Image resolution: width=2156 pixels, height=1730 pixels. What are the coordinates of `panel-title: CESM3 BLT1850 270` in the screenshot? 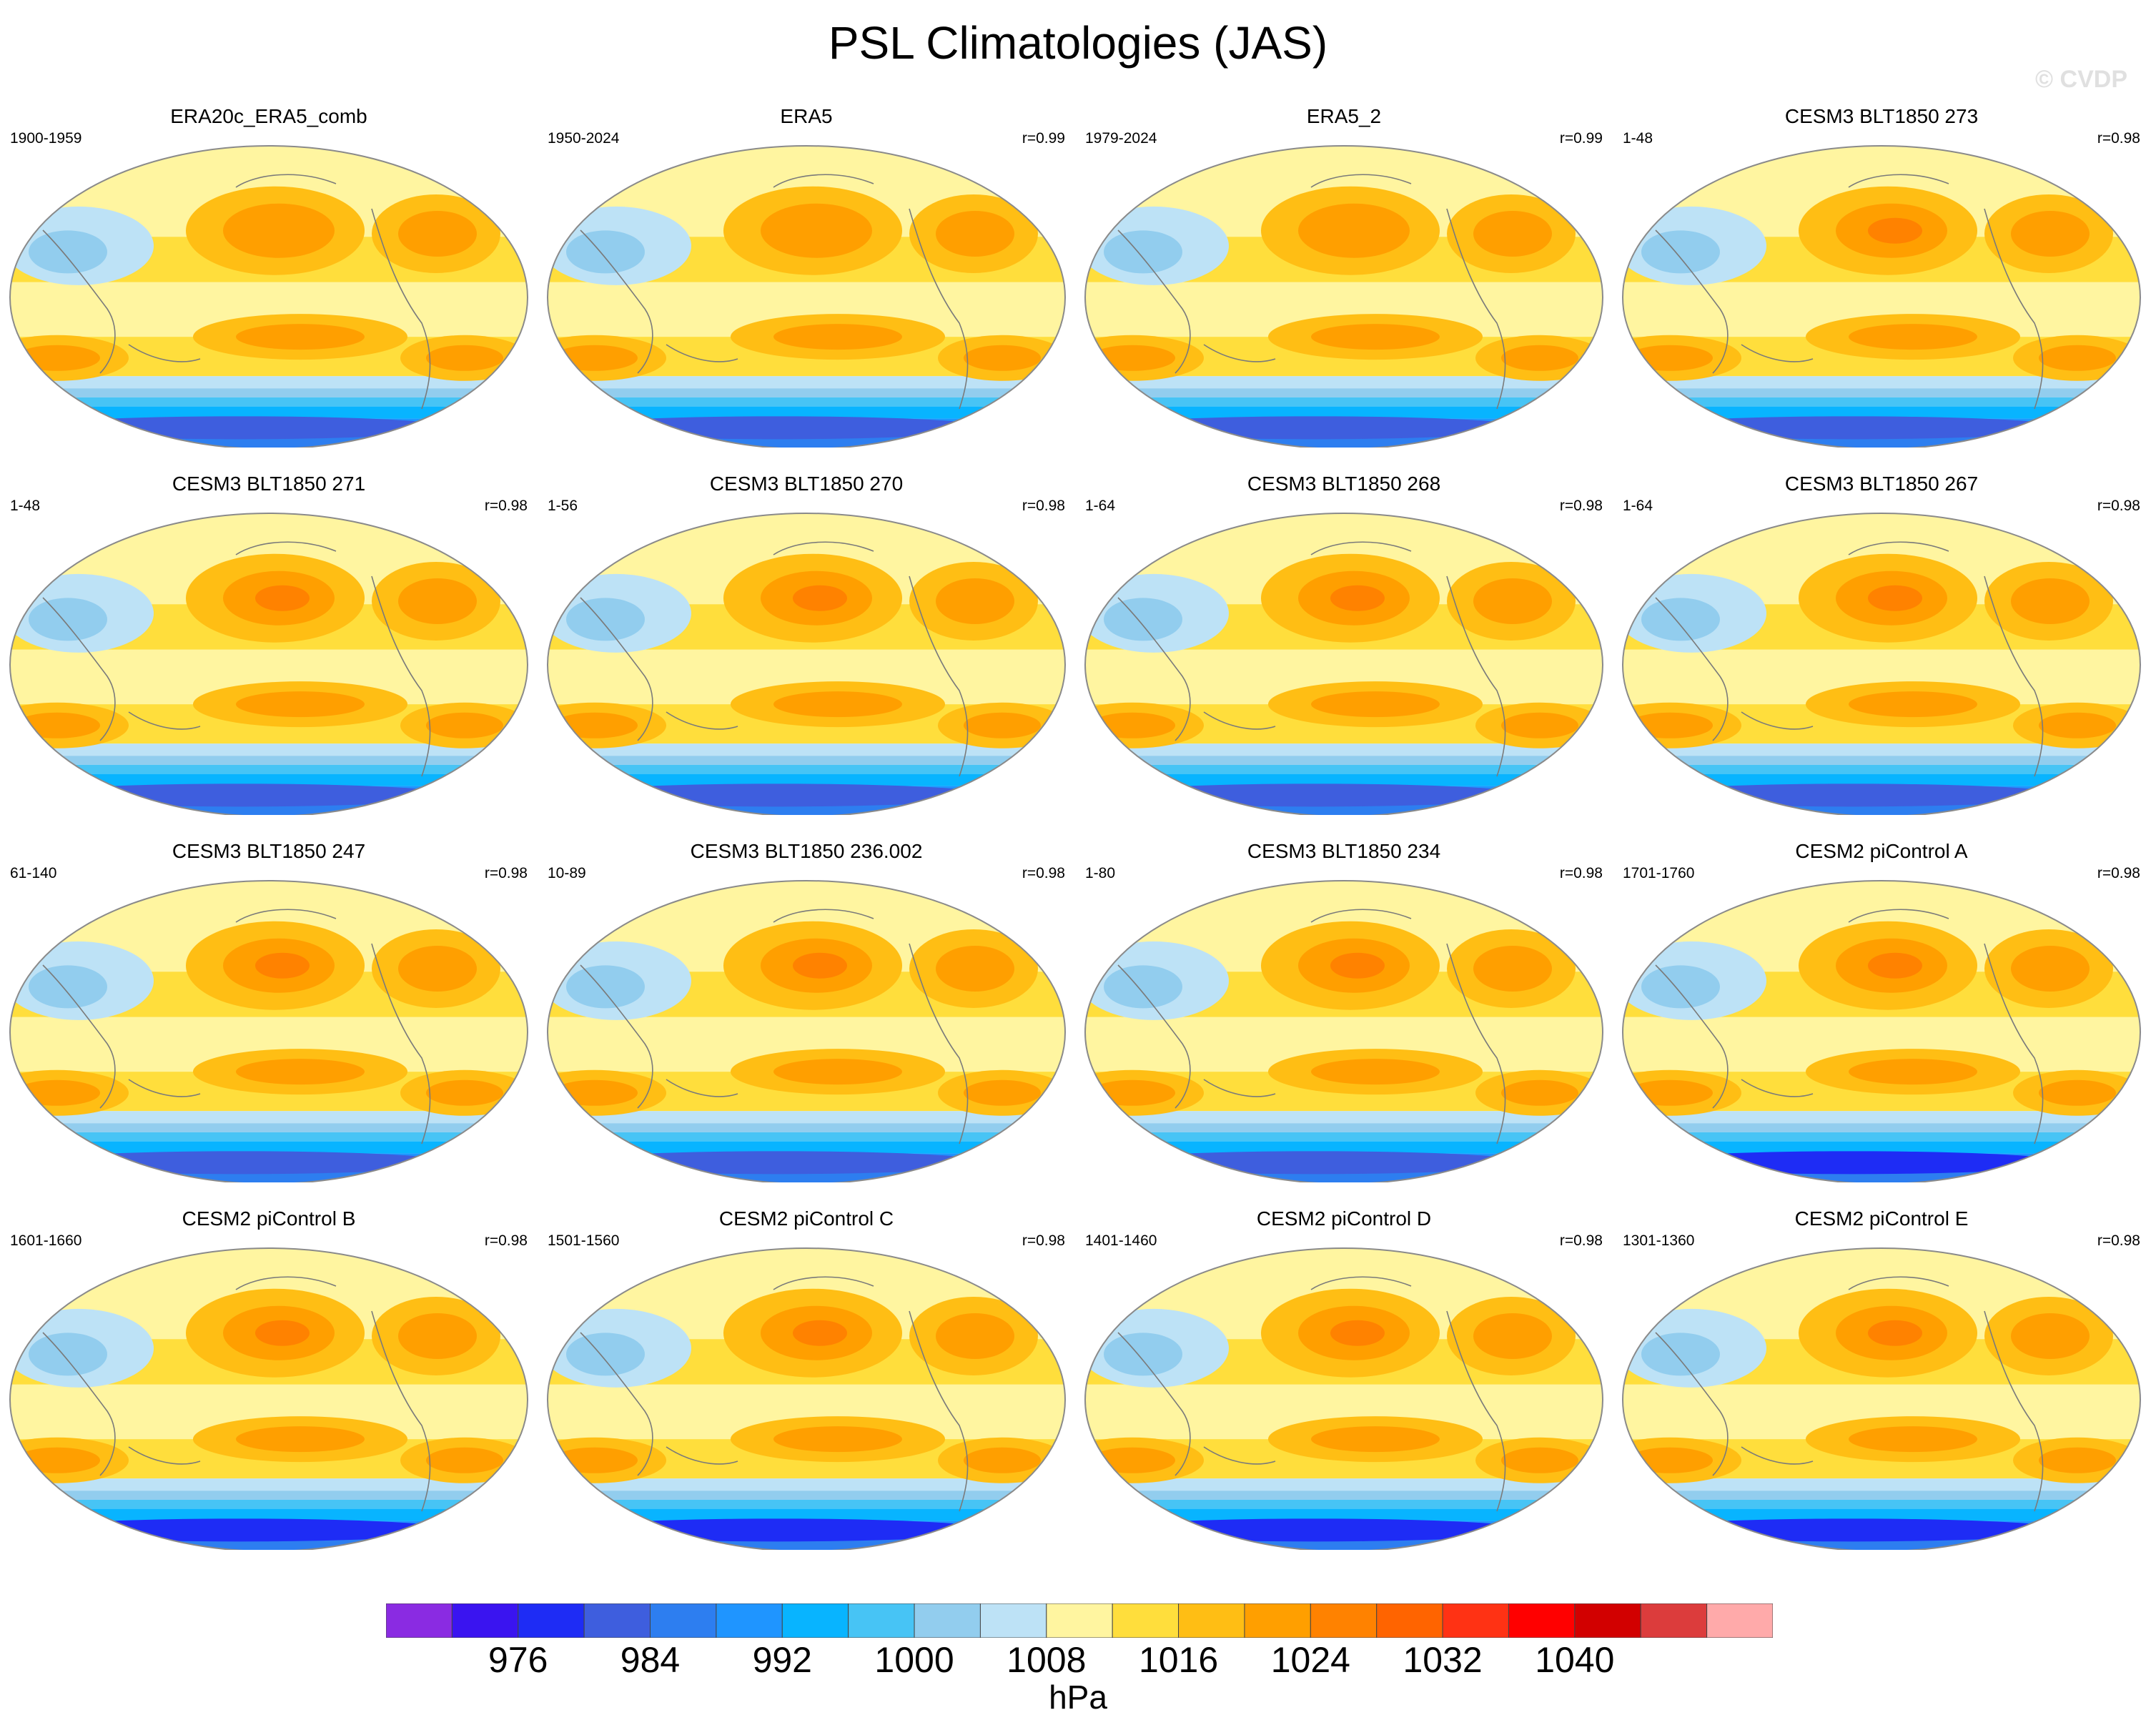 It's located at (806, 484).